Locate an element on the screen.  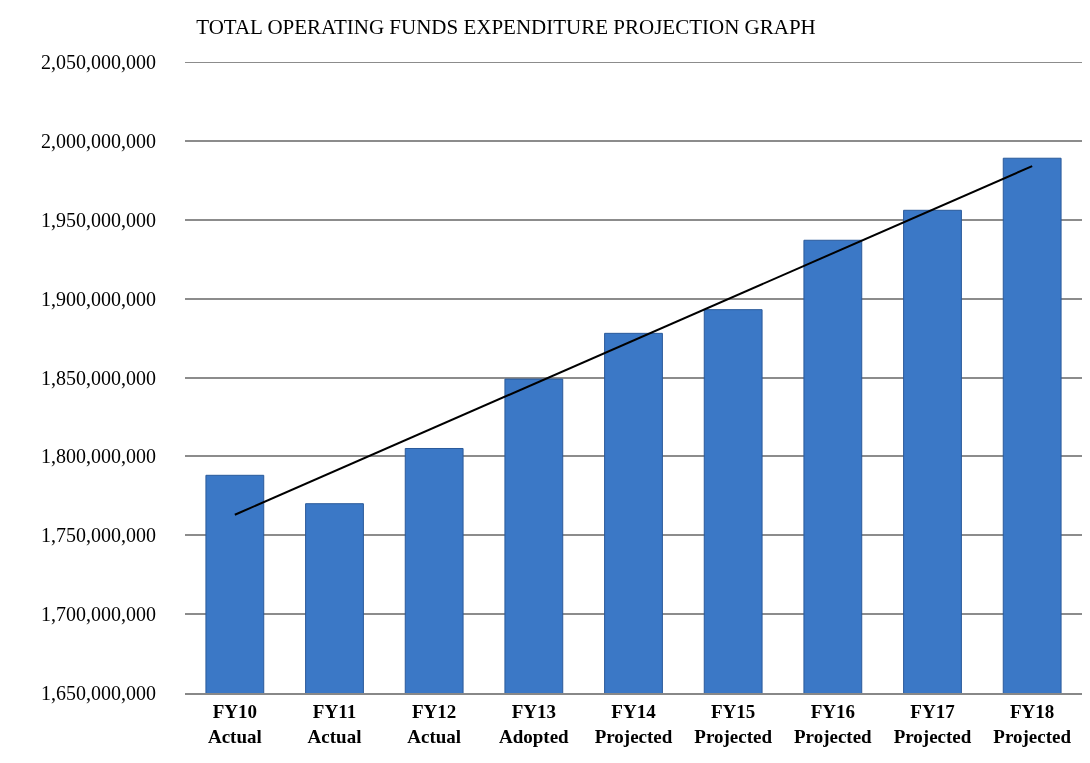
x-tick-label: FY15 Projected is located at coordinates (733, 723).